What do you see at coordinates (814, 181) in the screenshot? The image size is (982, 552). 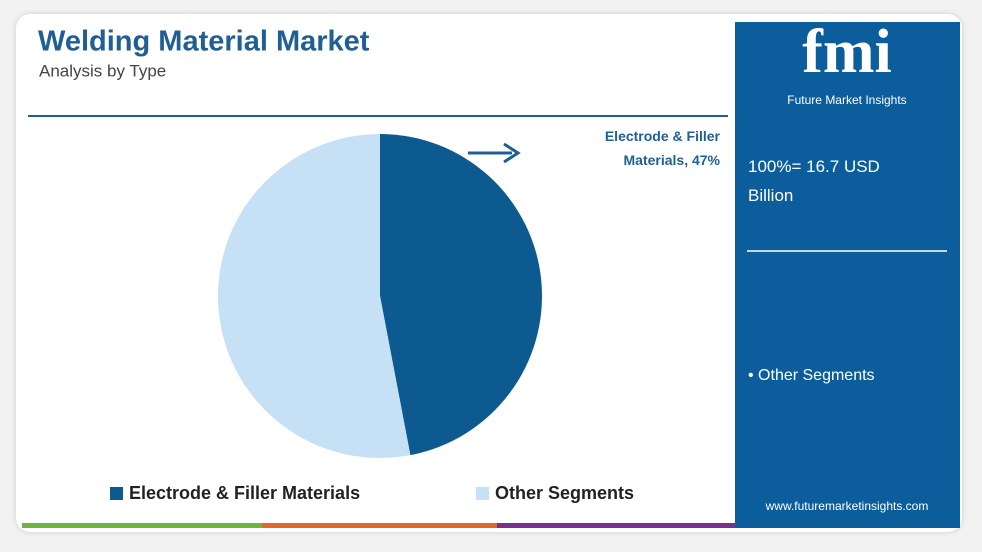 I see `total-note: 100%= 16.7 USD Billion` at bounding box center [814, 181].